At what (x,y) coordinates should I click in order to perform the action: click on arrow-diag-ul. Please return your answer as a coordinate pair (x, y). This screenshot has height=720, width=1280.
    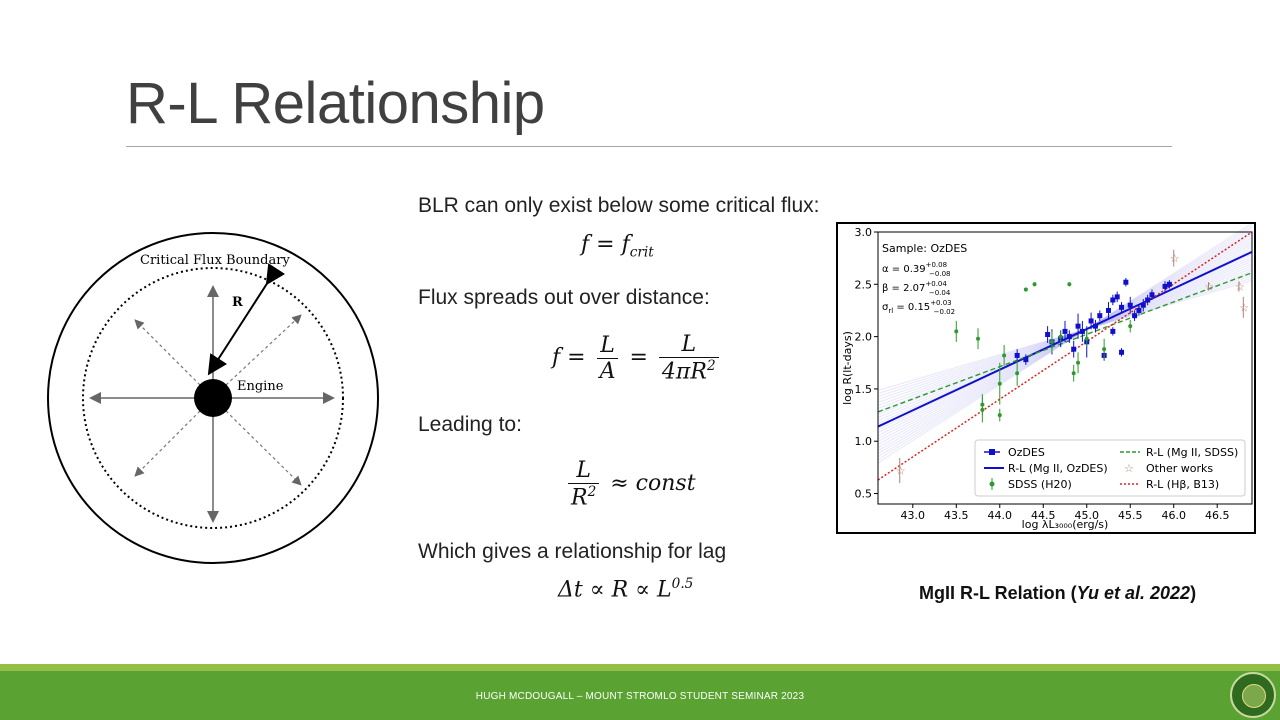
    Looking at the image, I should click on (167, 352).